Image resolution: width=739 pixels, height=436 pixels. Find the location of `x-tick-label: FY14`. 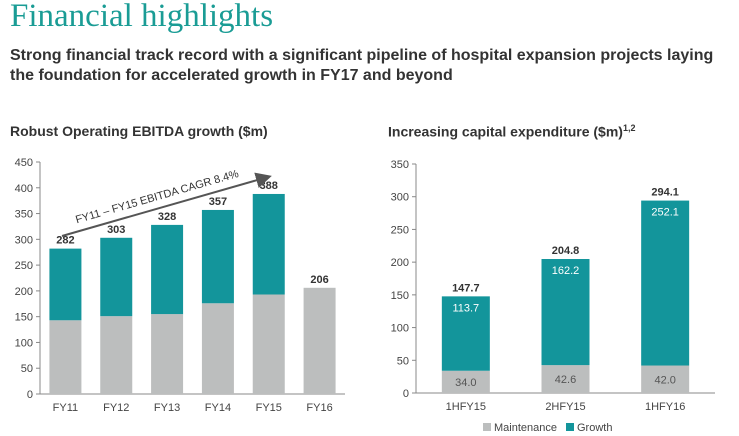

x-tick-label: FY14 is located at coordinates (218, 408).